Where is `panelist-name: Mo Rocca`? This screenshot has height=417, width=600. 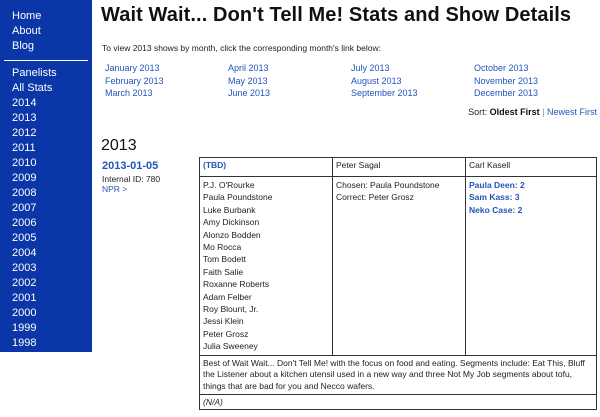
panelist-name: Mo Rocca is located at coordinates (222, 247).